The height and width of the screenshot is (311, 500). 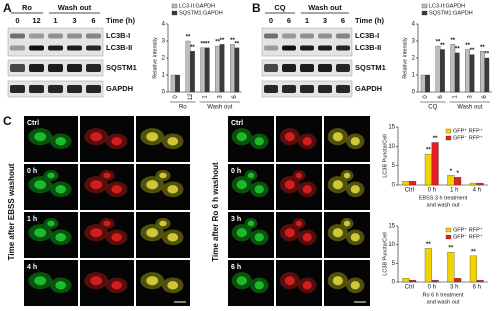 What do you see at coordinates (443, 302) in the screenshot?
I see `x-axis-label: and wash out` at bounding box center [443, 302].